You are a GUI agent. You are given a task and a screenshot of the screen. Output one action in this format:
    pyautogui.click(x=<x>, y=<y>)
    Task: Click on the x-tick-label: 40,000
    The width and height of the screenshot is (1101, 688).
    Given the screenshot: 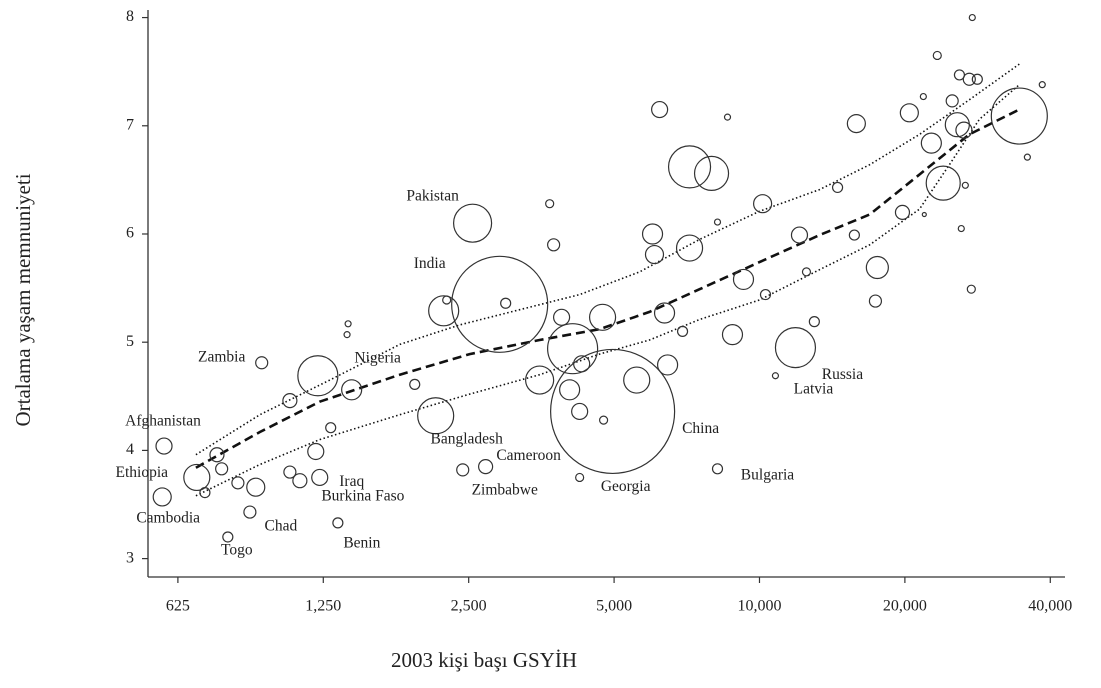 What is the action you would take?
    pyautogui.click(x=1050, y=606)
    